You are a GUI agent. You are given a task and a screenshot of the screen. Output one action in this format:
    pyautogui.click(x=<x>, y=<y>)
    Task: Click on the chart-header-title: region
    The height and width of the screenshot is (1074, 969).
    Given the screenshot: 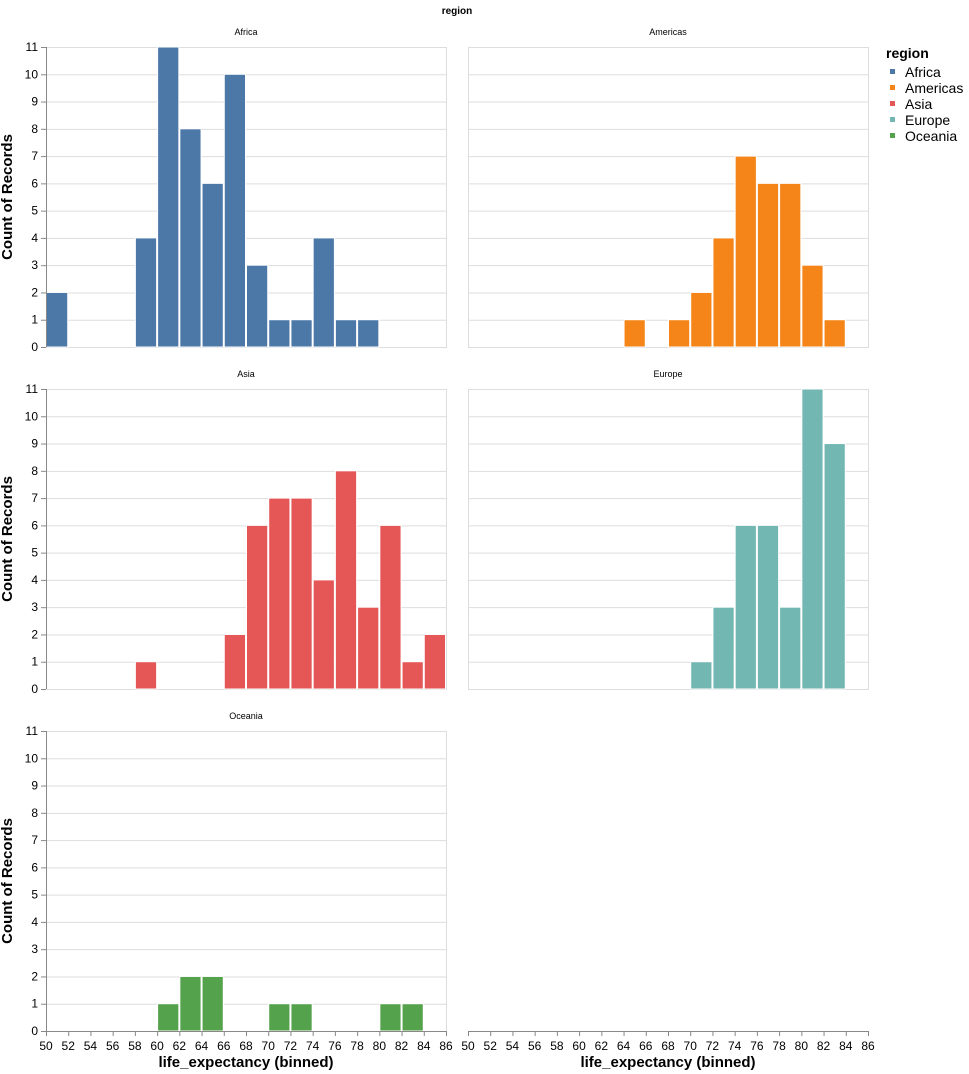 What is the action you would take?
    pyautogui.click(x=457, y=11)
    